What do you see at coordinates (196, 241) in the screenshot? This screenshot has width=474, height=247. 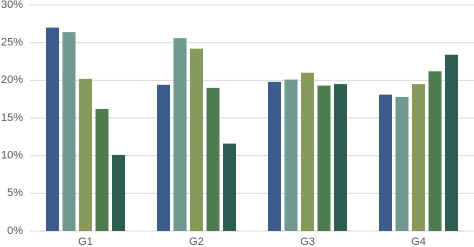 I see `x-tick-label: G2` at bounding box center [196, 241].